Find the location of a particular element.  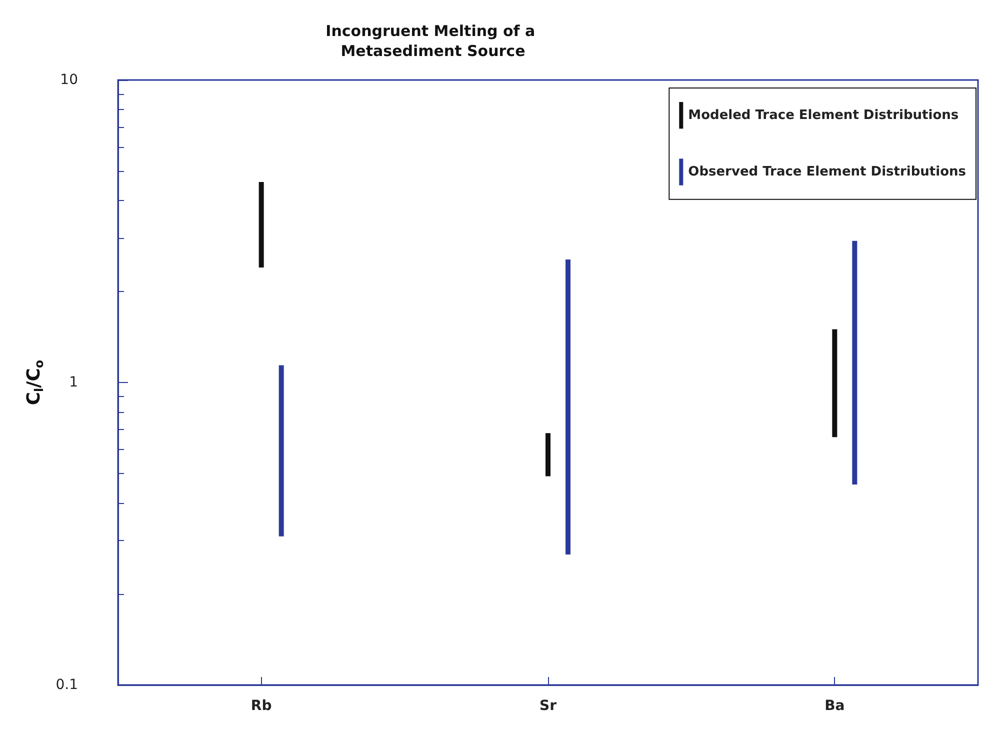

x-tick-label: Rb is located at coordinates (261, 706).